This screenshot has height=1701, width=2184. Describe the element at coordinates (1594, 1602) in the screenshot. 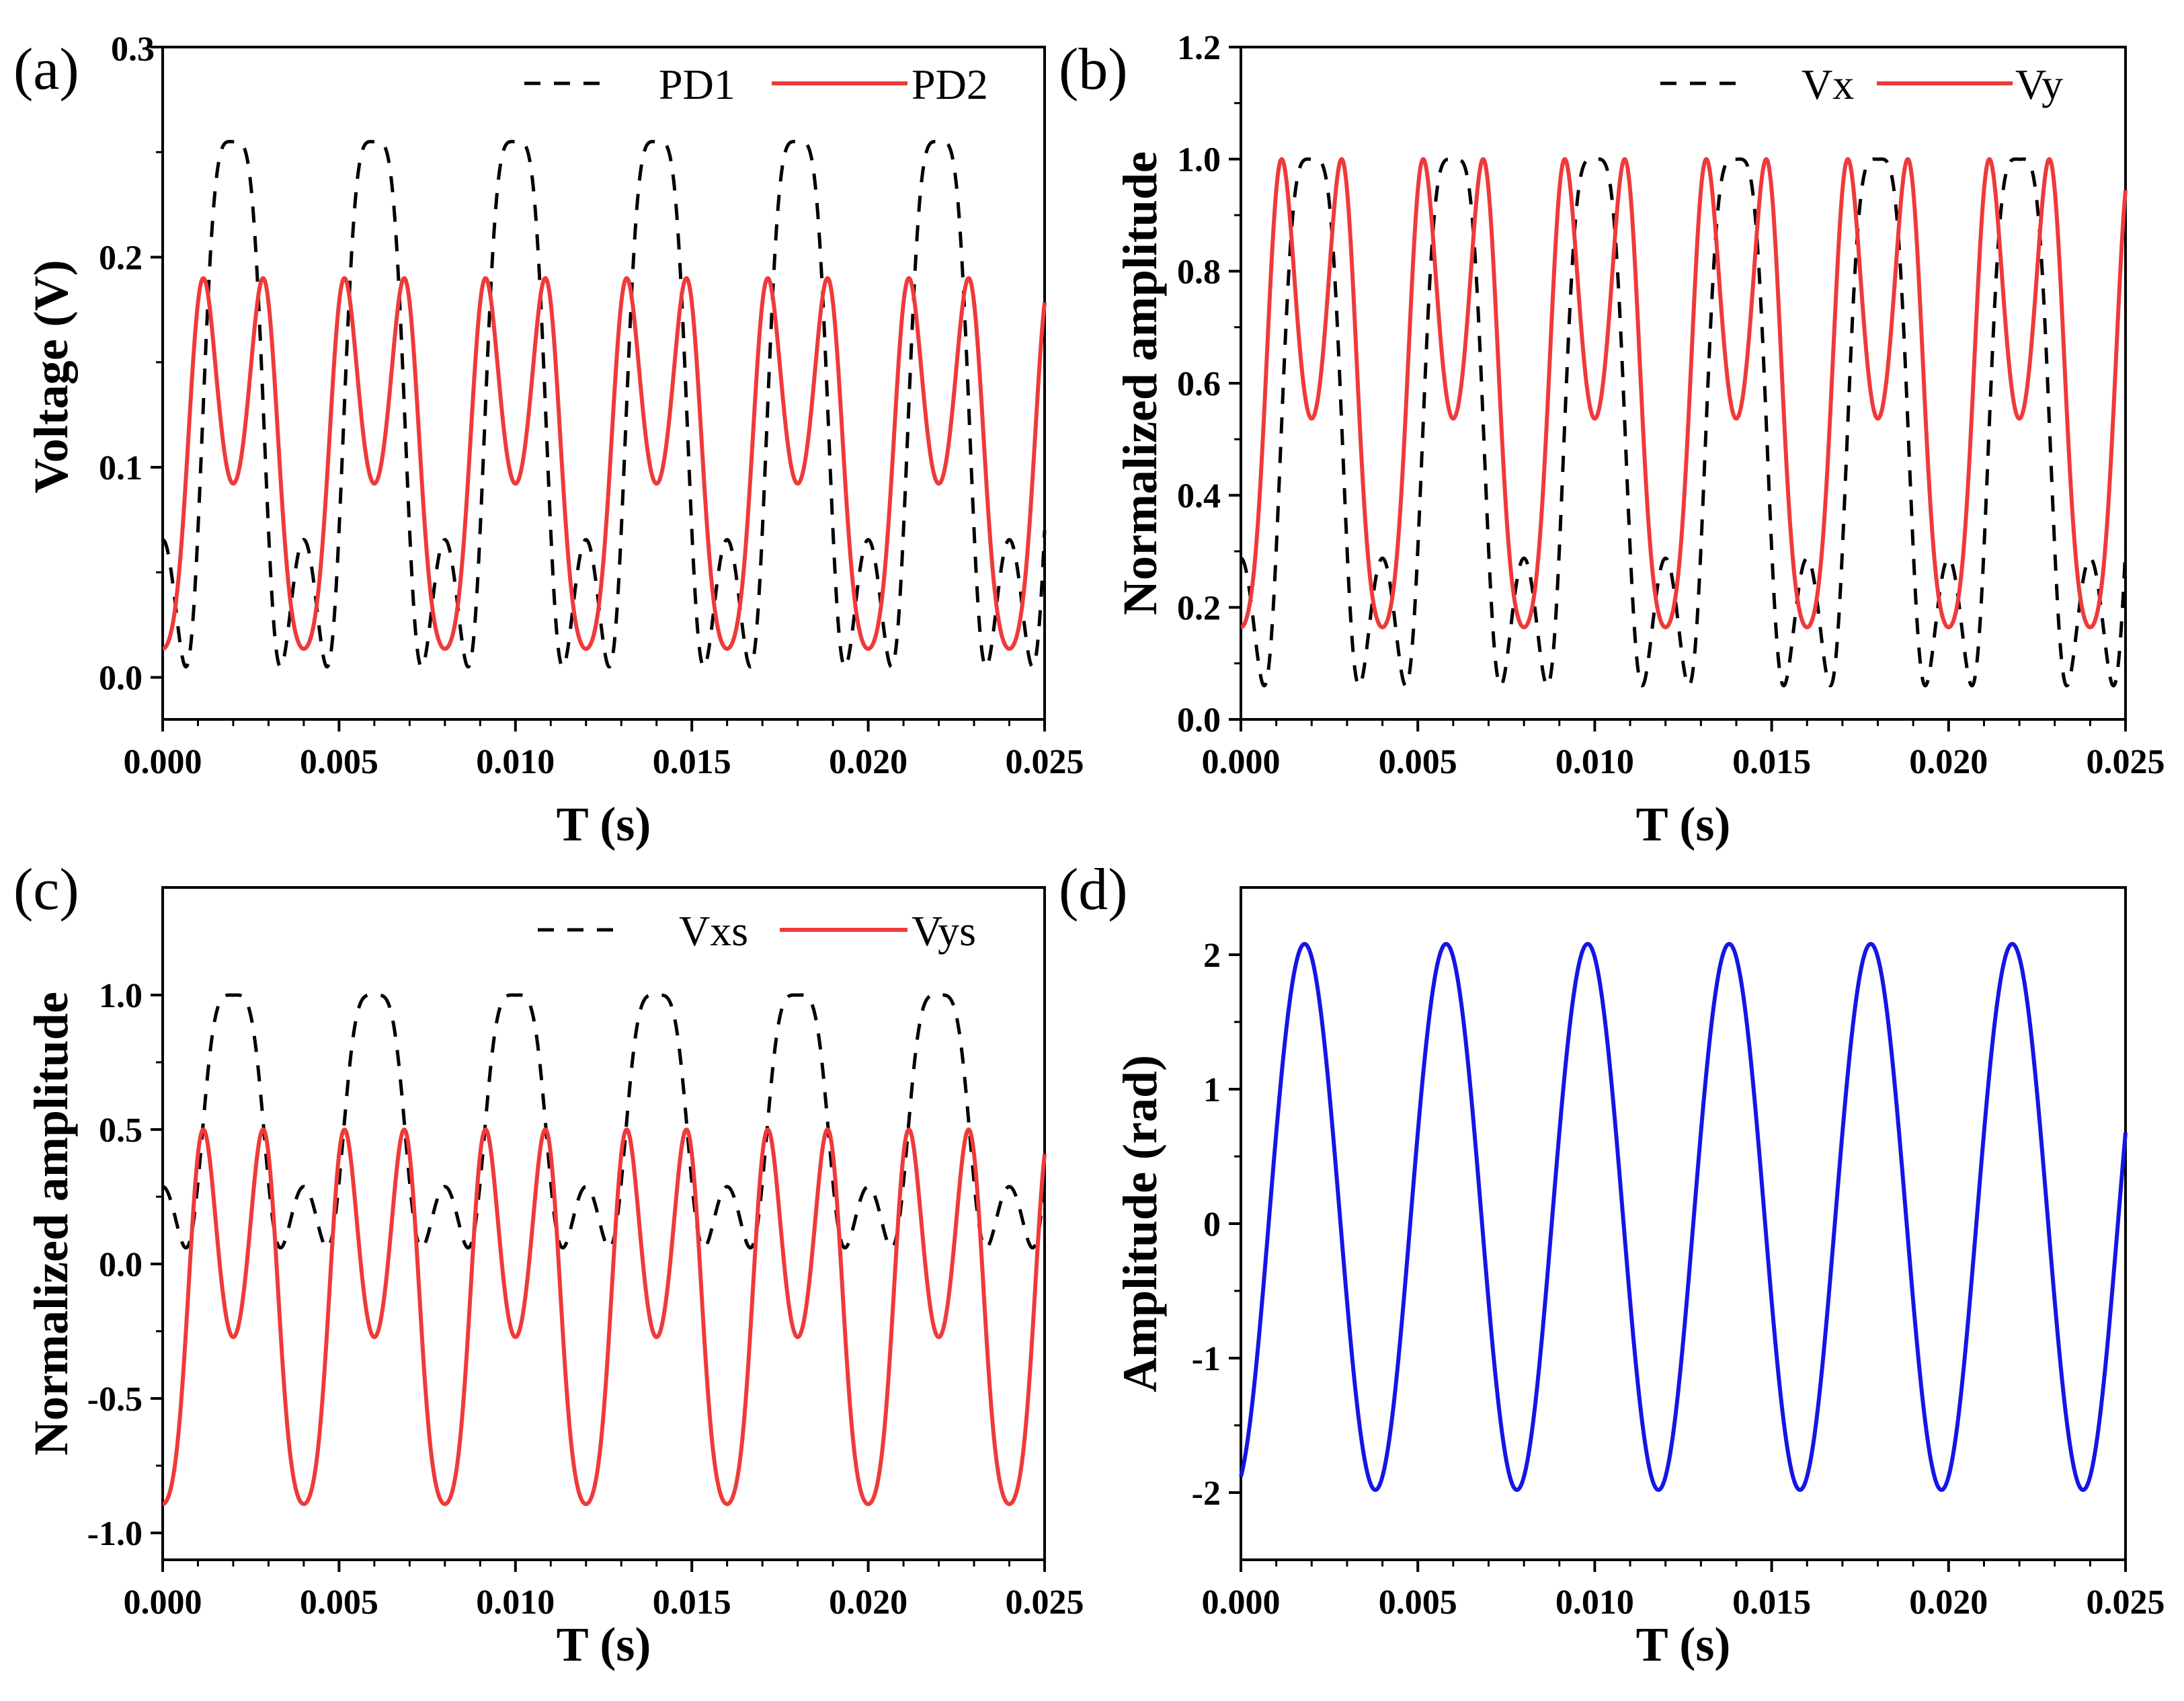

I see `x-tick-label-d-2: 0.010` at that location.